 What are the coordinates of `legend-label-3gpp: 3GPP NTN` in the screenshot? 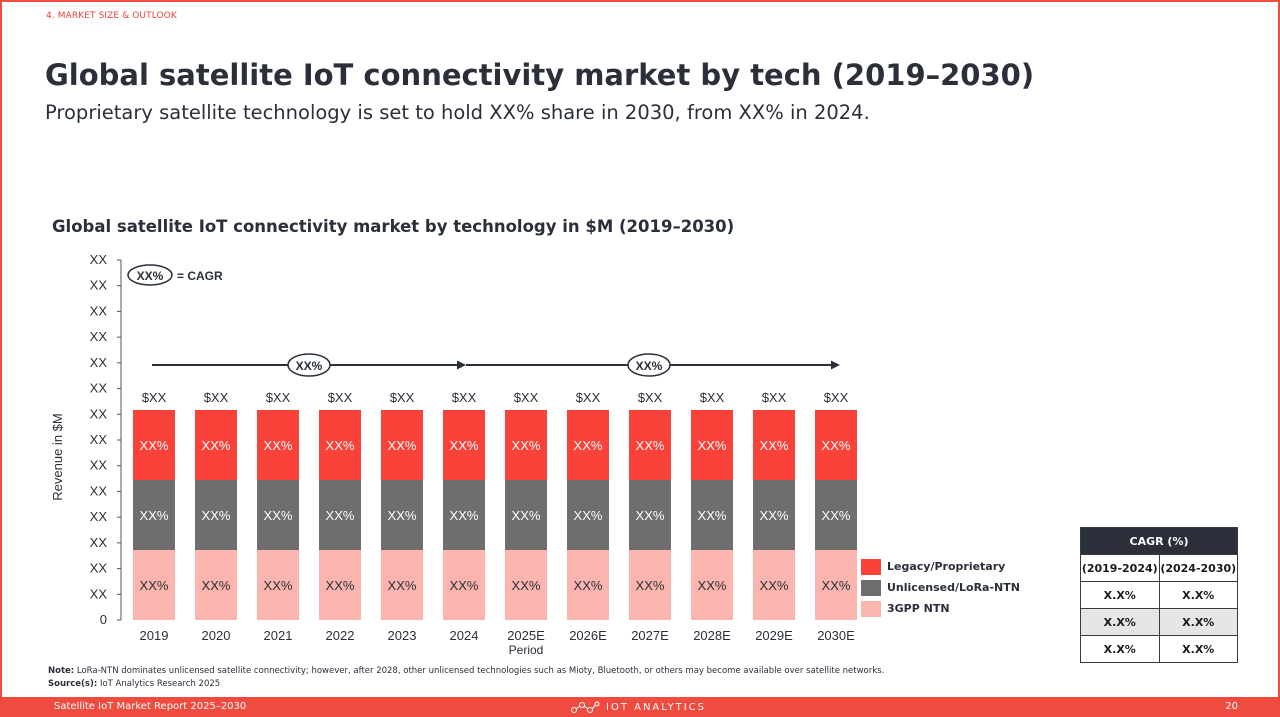 It's located at (918, 608).